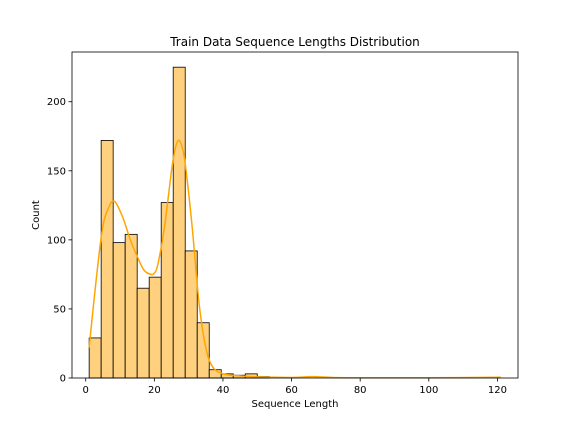 The height and width of the screenshot is (432, 576). What do you see at coordinates (56, 102) in the screenshot?
I see `y-tick-label: 200` at bounding box center [56, 102].